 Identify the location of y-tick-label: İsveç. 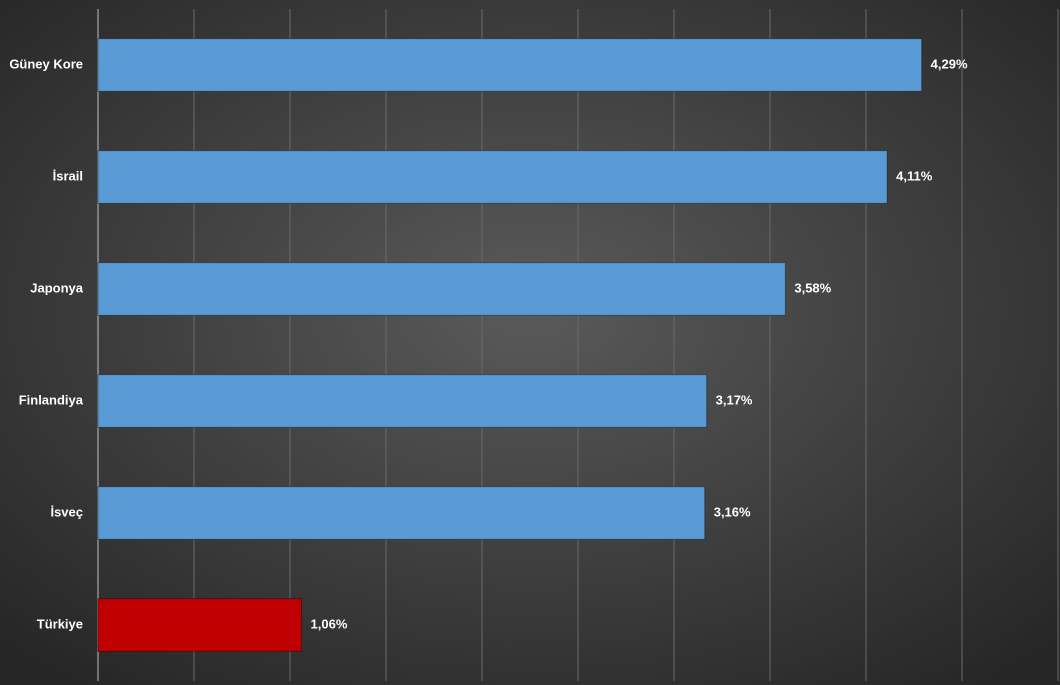
(66, 511).